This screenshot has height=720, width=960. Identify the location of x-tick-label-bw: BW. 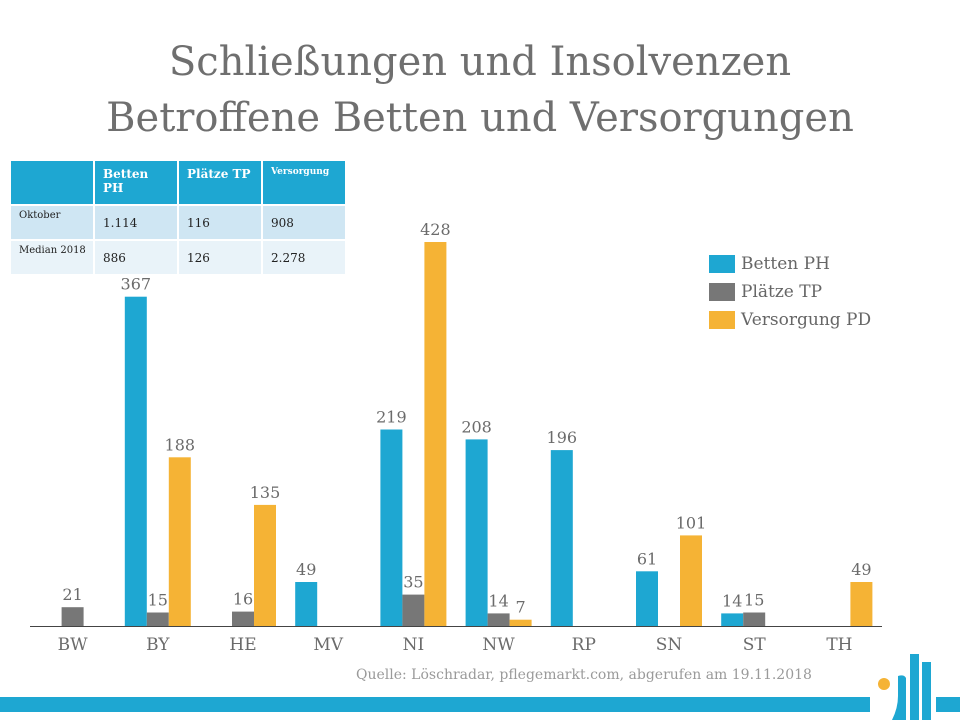
(73, 645).